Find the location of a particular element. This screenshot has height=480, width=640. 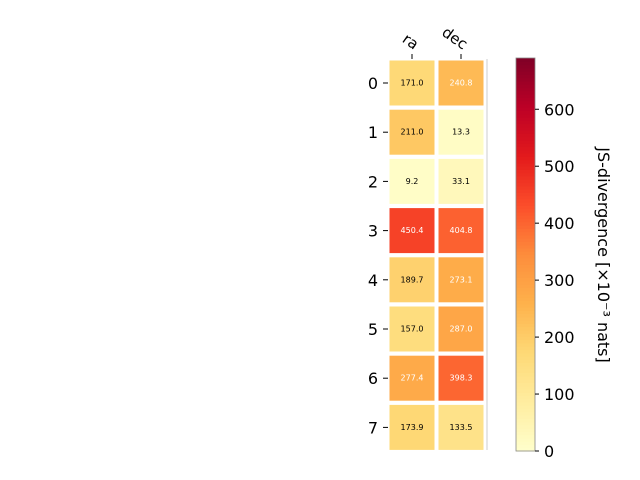

y-tick-label: 7 is located at coordinates (373, 427).